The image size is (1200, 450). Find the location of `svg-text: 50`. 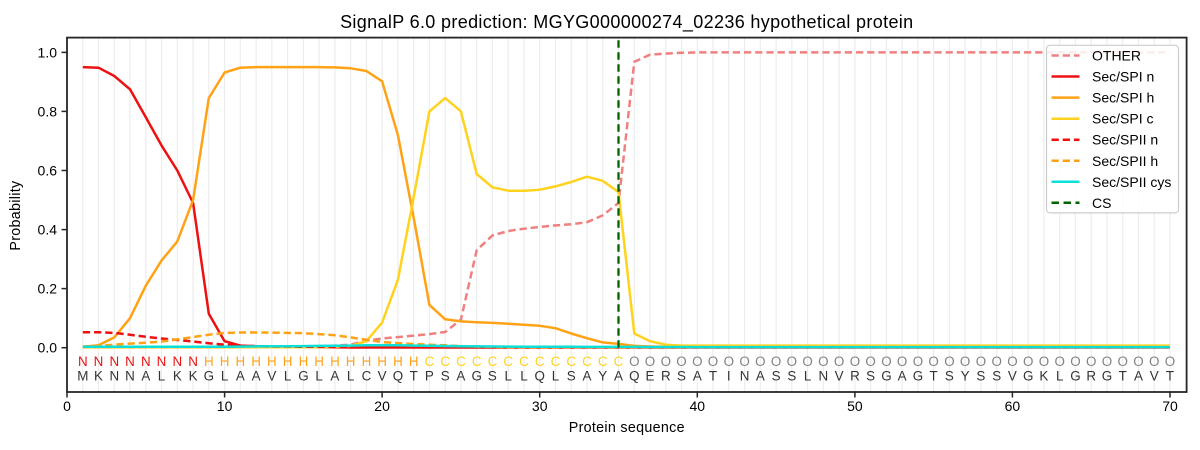

svg-text: 50 is located at coordinates (855, 406).